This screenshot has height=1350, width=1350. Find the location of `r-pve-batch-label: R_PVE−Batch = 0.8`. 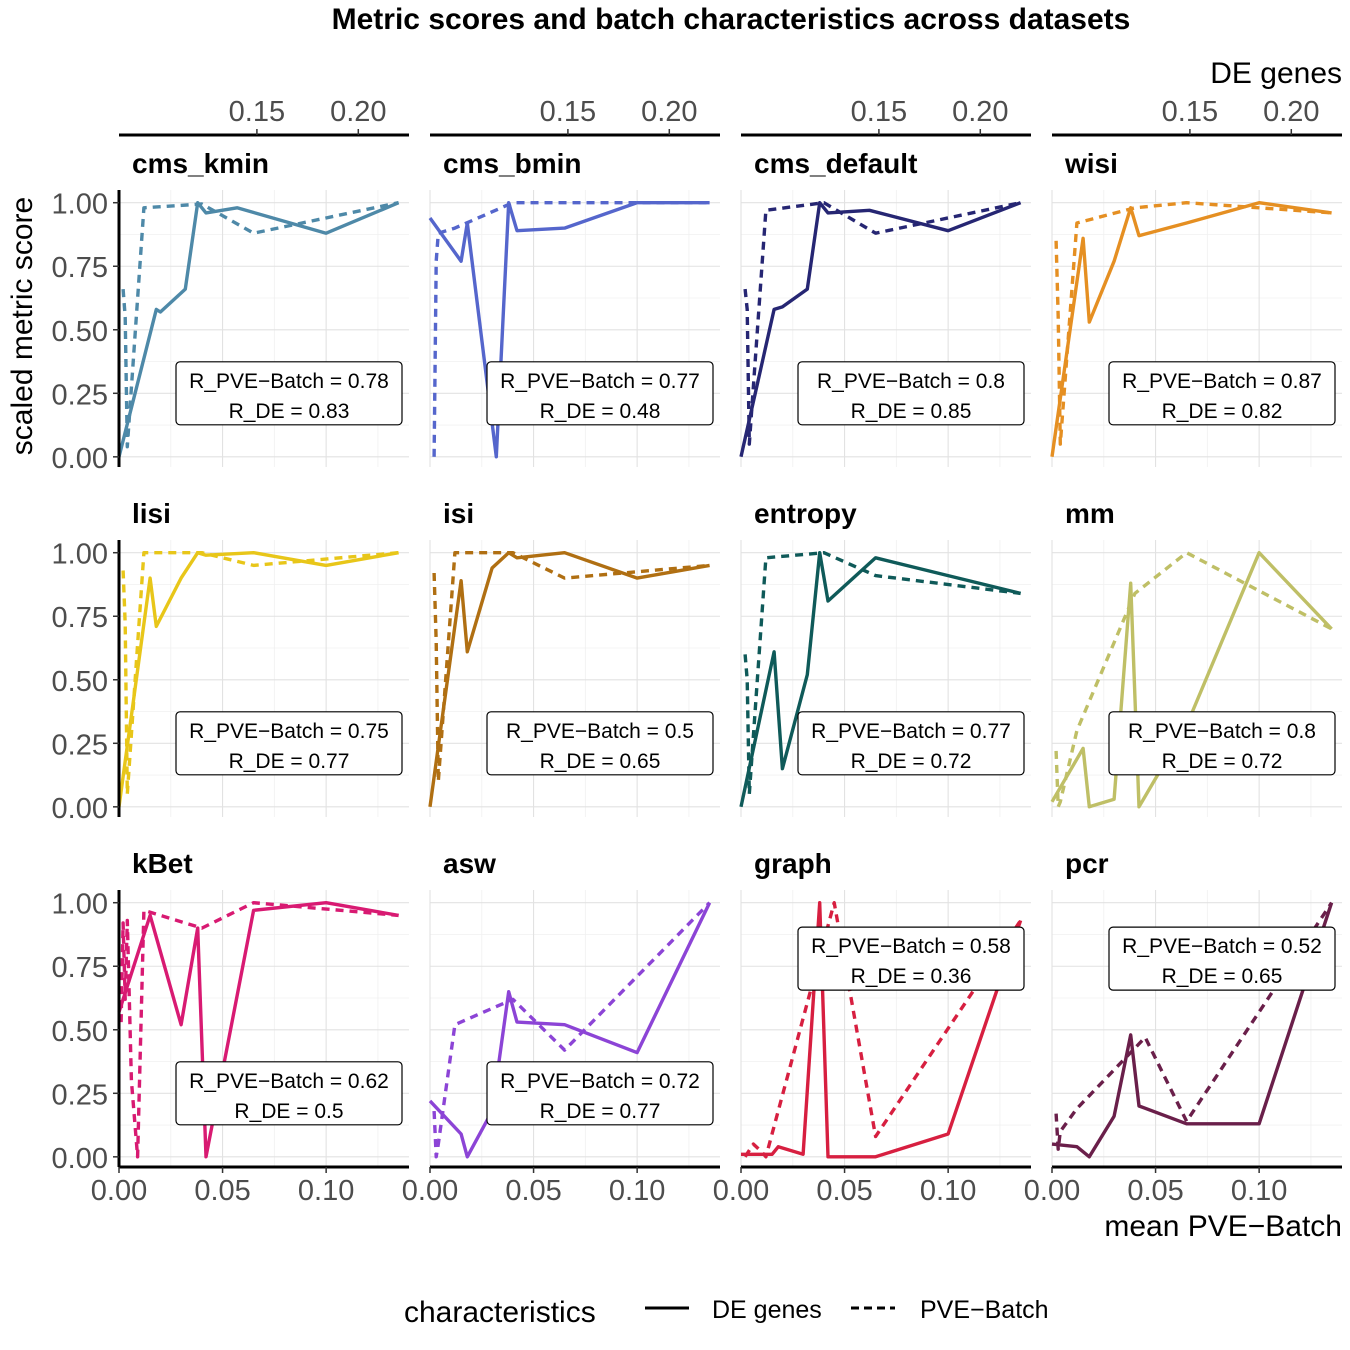

r-pve-batch-label: R_PVE−Batch = 0.8 is located at coordinates (911, 381).